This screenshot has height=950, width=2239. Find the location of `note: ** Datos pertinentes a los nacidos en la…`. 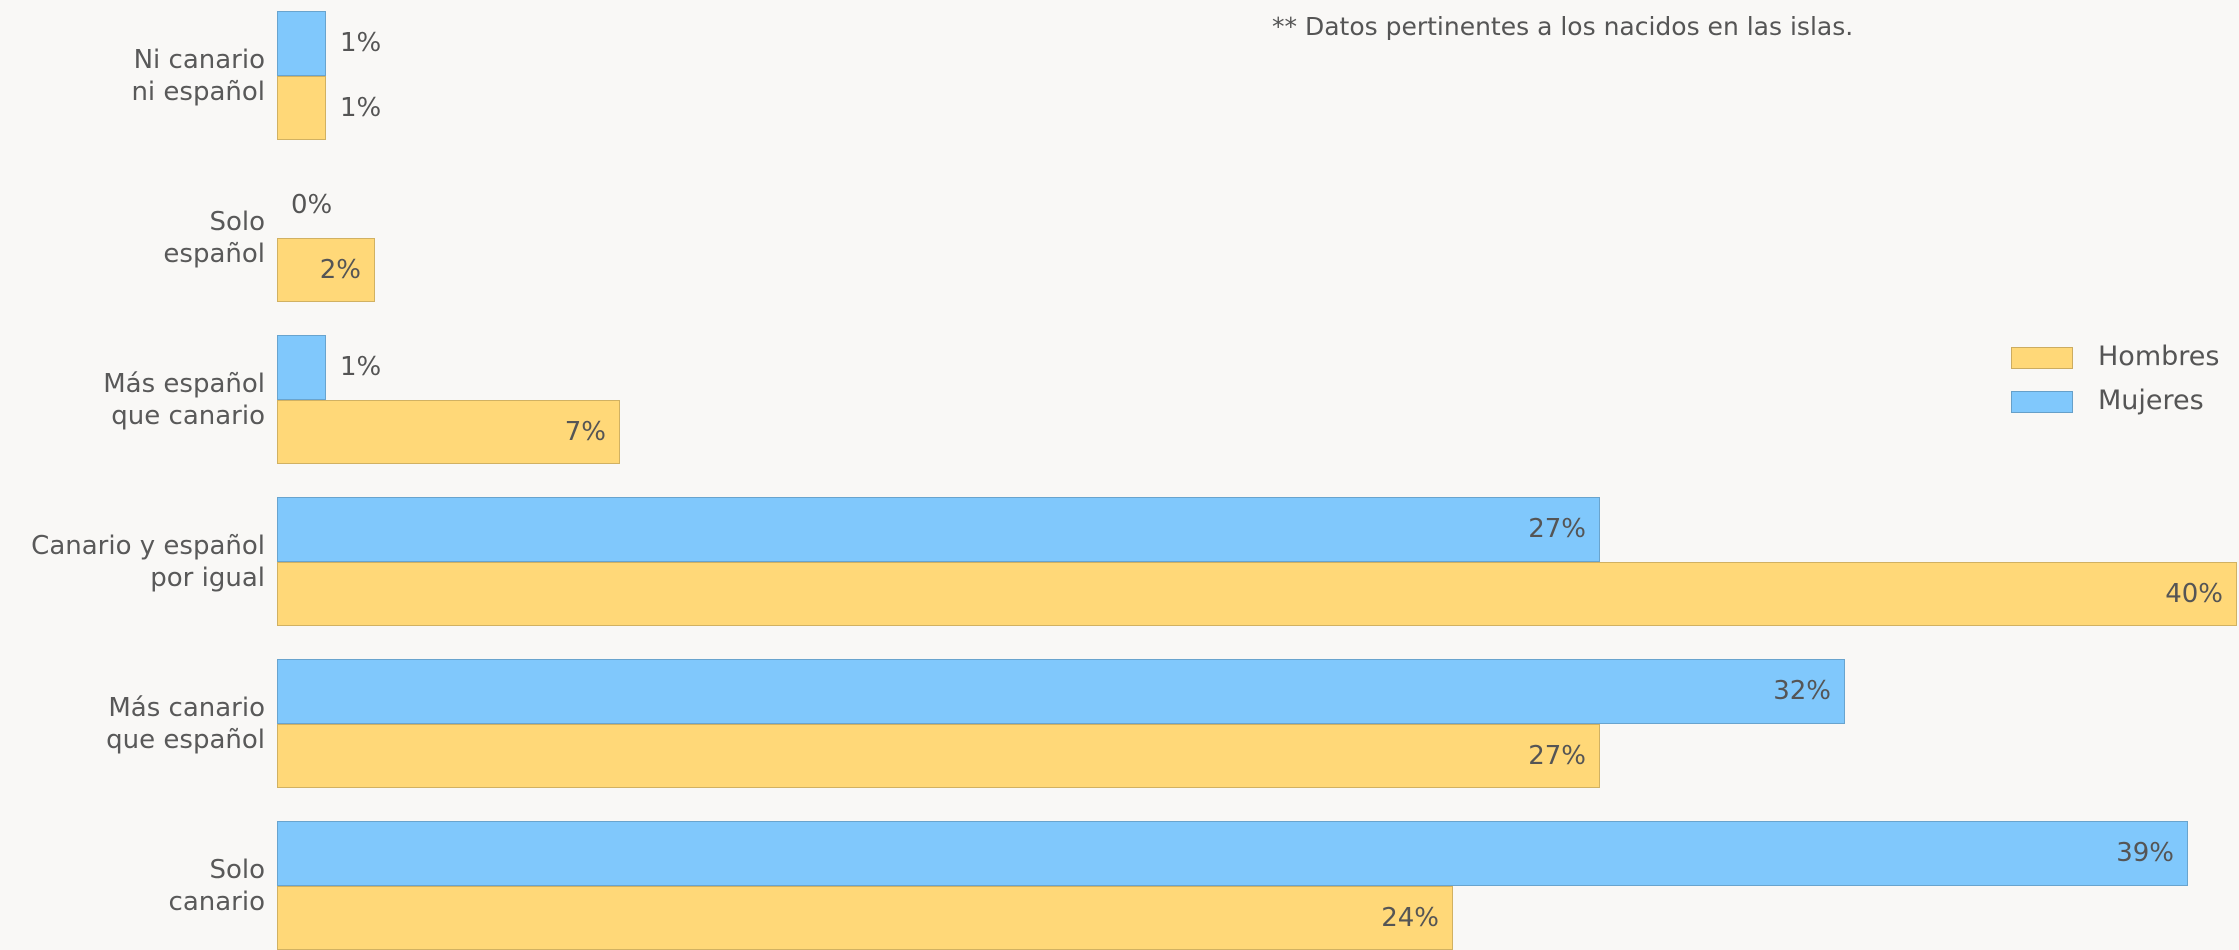

note: ** Datos pertinentes a los nacidos en la… is located at coordinates (1562, 26).